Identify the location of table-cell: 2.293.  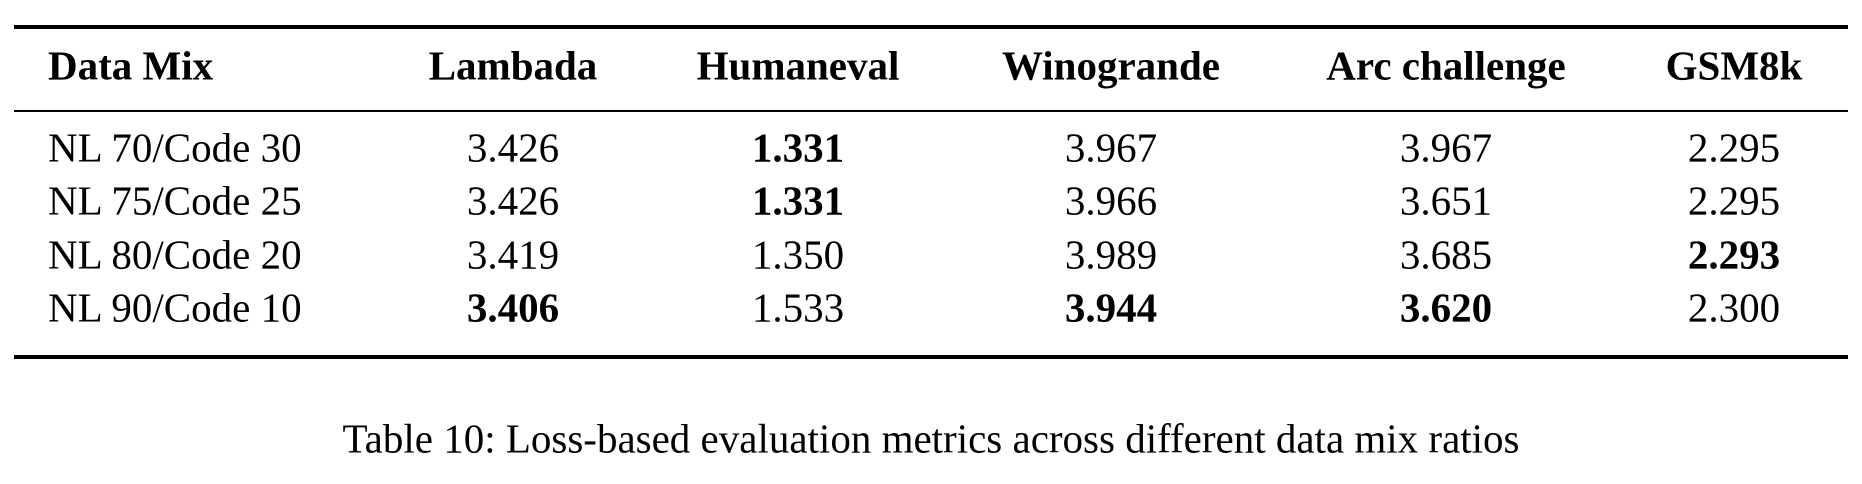
(1734, 254).